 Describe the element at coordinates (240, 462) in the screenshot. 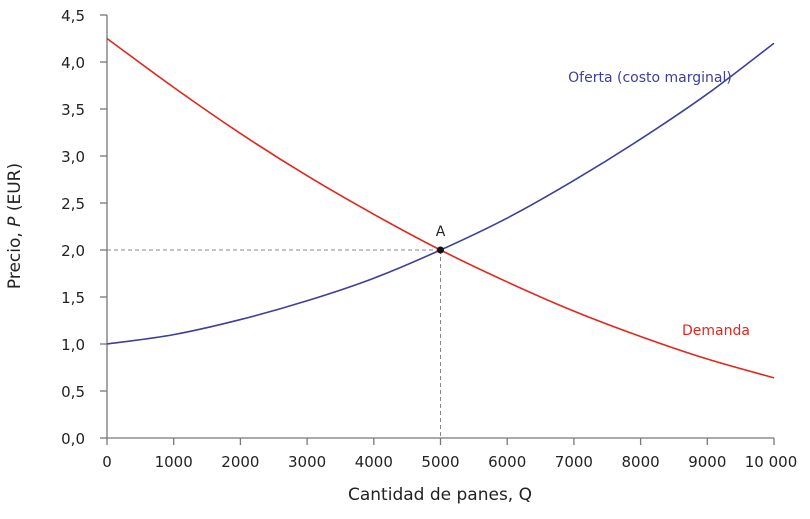

I see `x-tick-label: 2000` at that location.